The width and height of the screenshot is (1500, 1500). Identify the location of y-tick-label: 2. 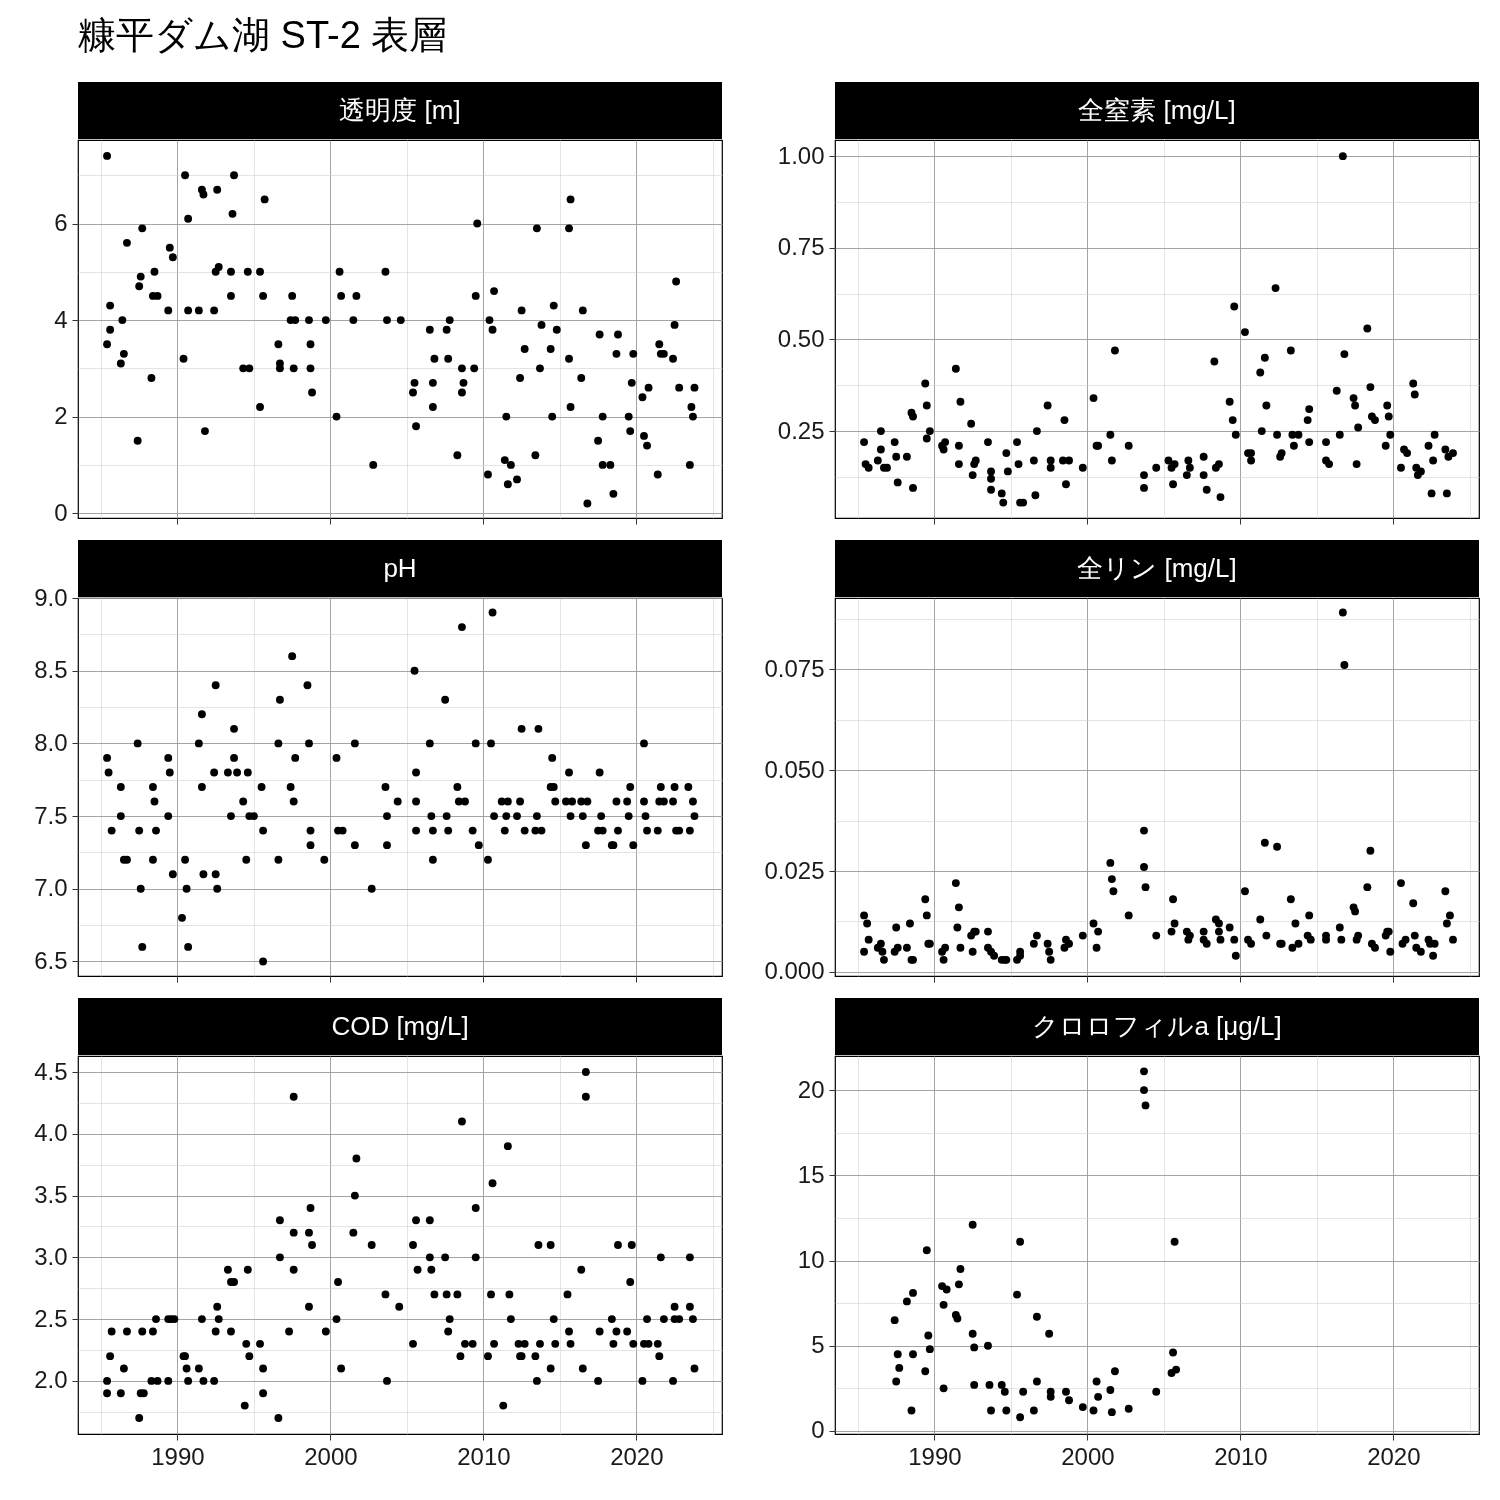
(61, 416).